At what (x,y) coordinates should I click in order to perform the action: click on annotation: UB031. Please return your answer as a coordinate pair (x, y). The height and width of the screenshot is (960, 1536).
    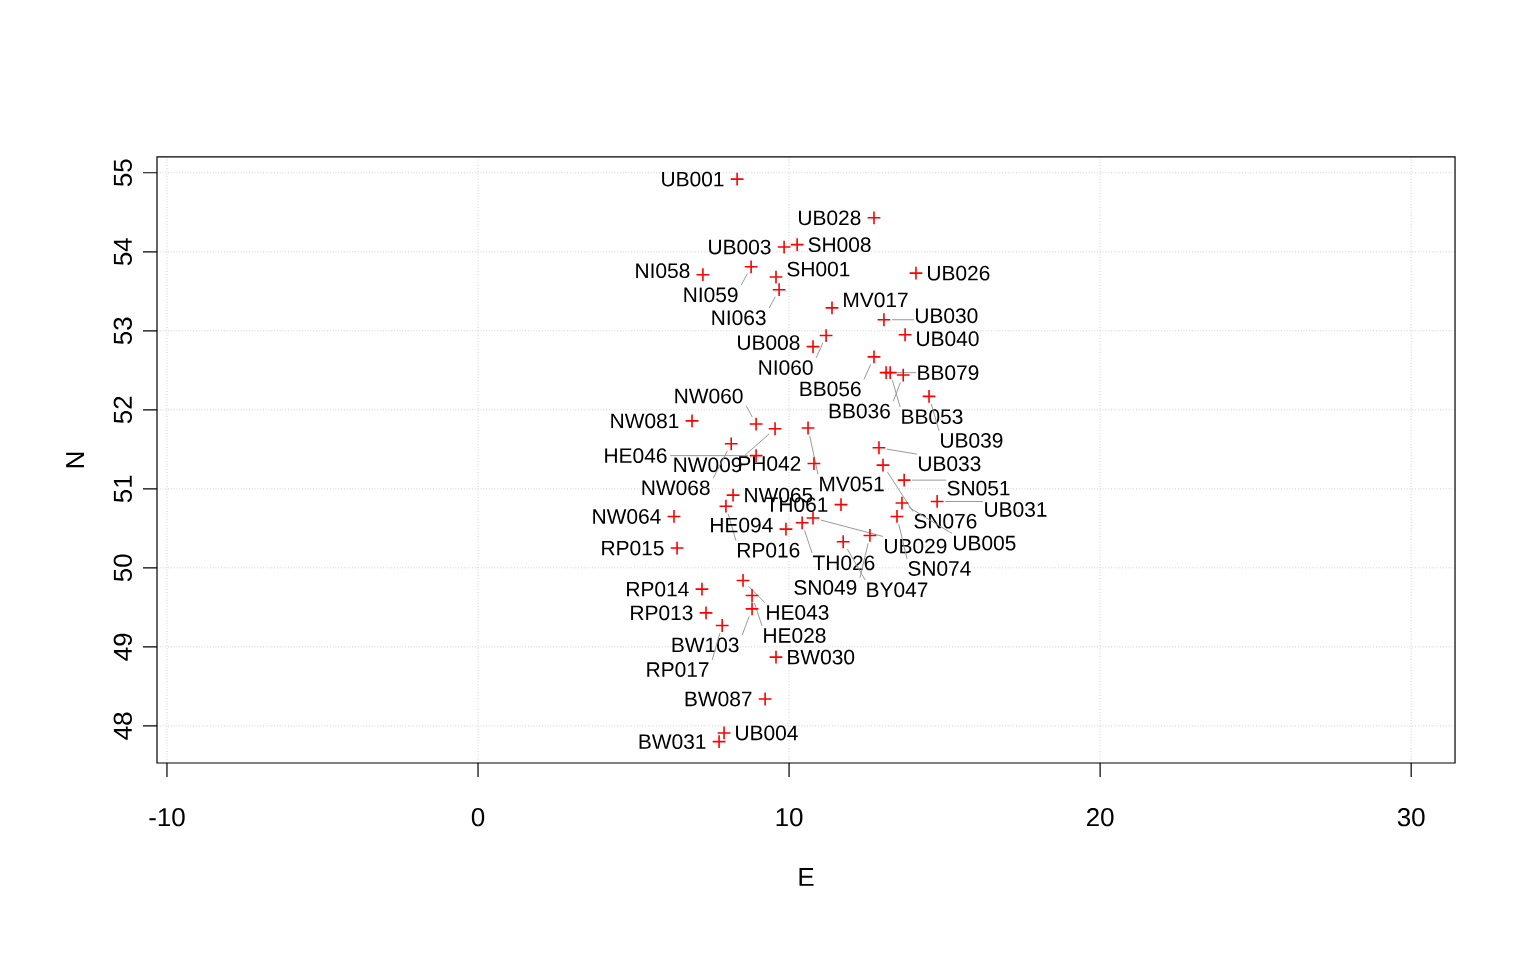
    Looking at the image, I should click on (1016, 509).